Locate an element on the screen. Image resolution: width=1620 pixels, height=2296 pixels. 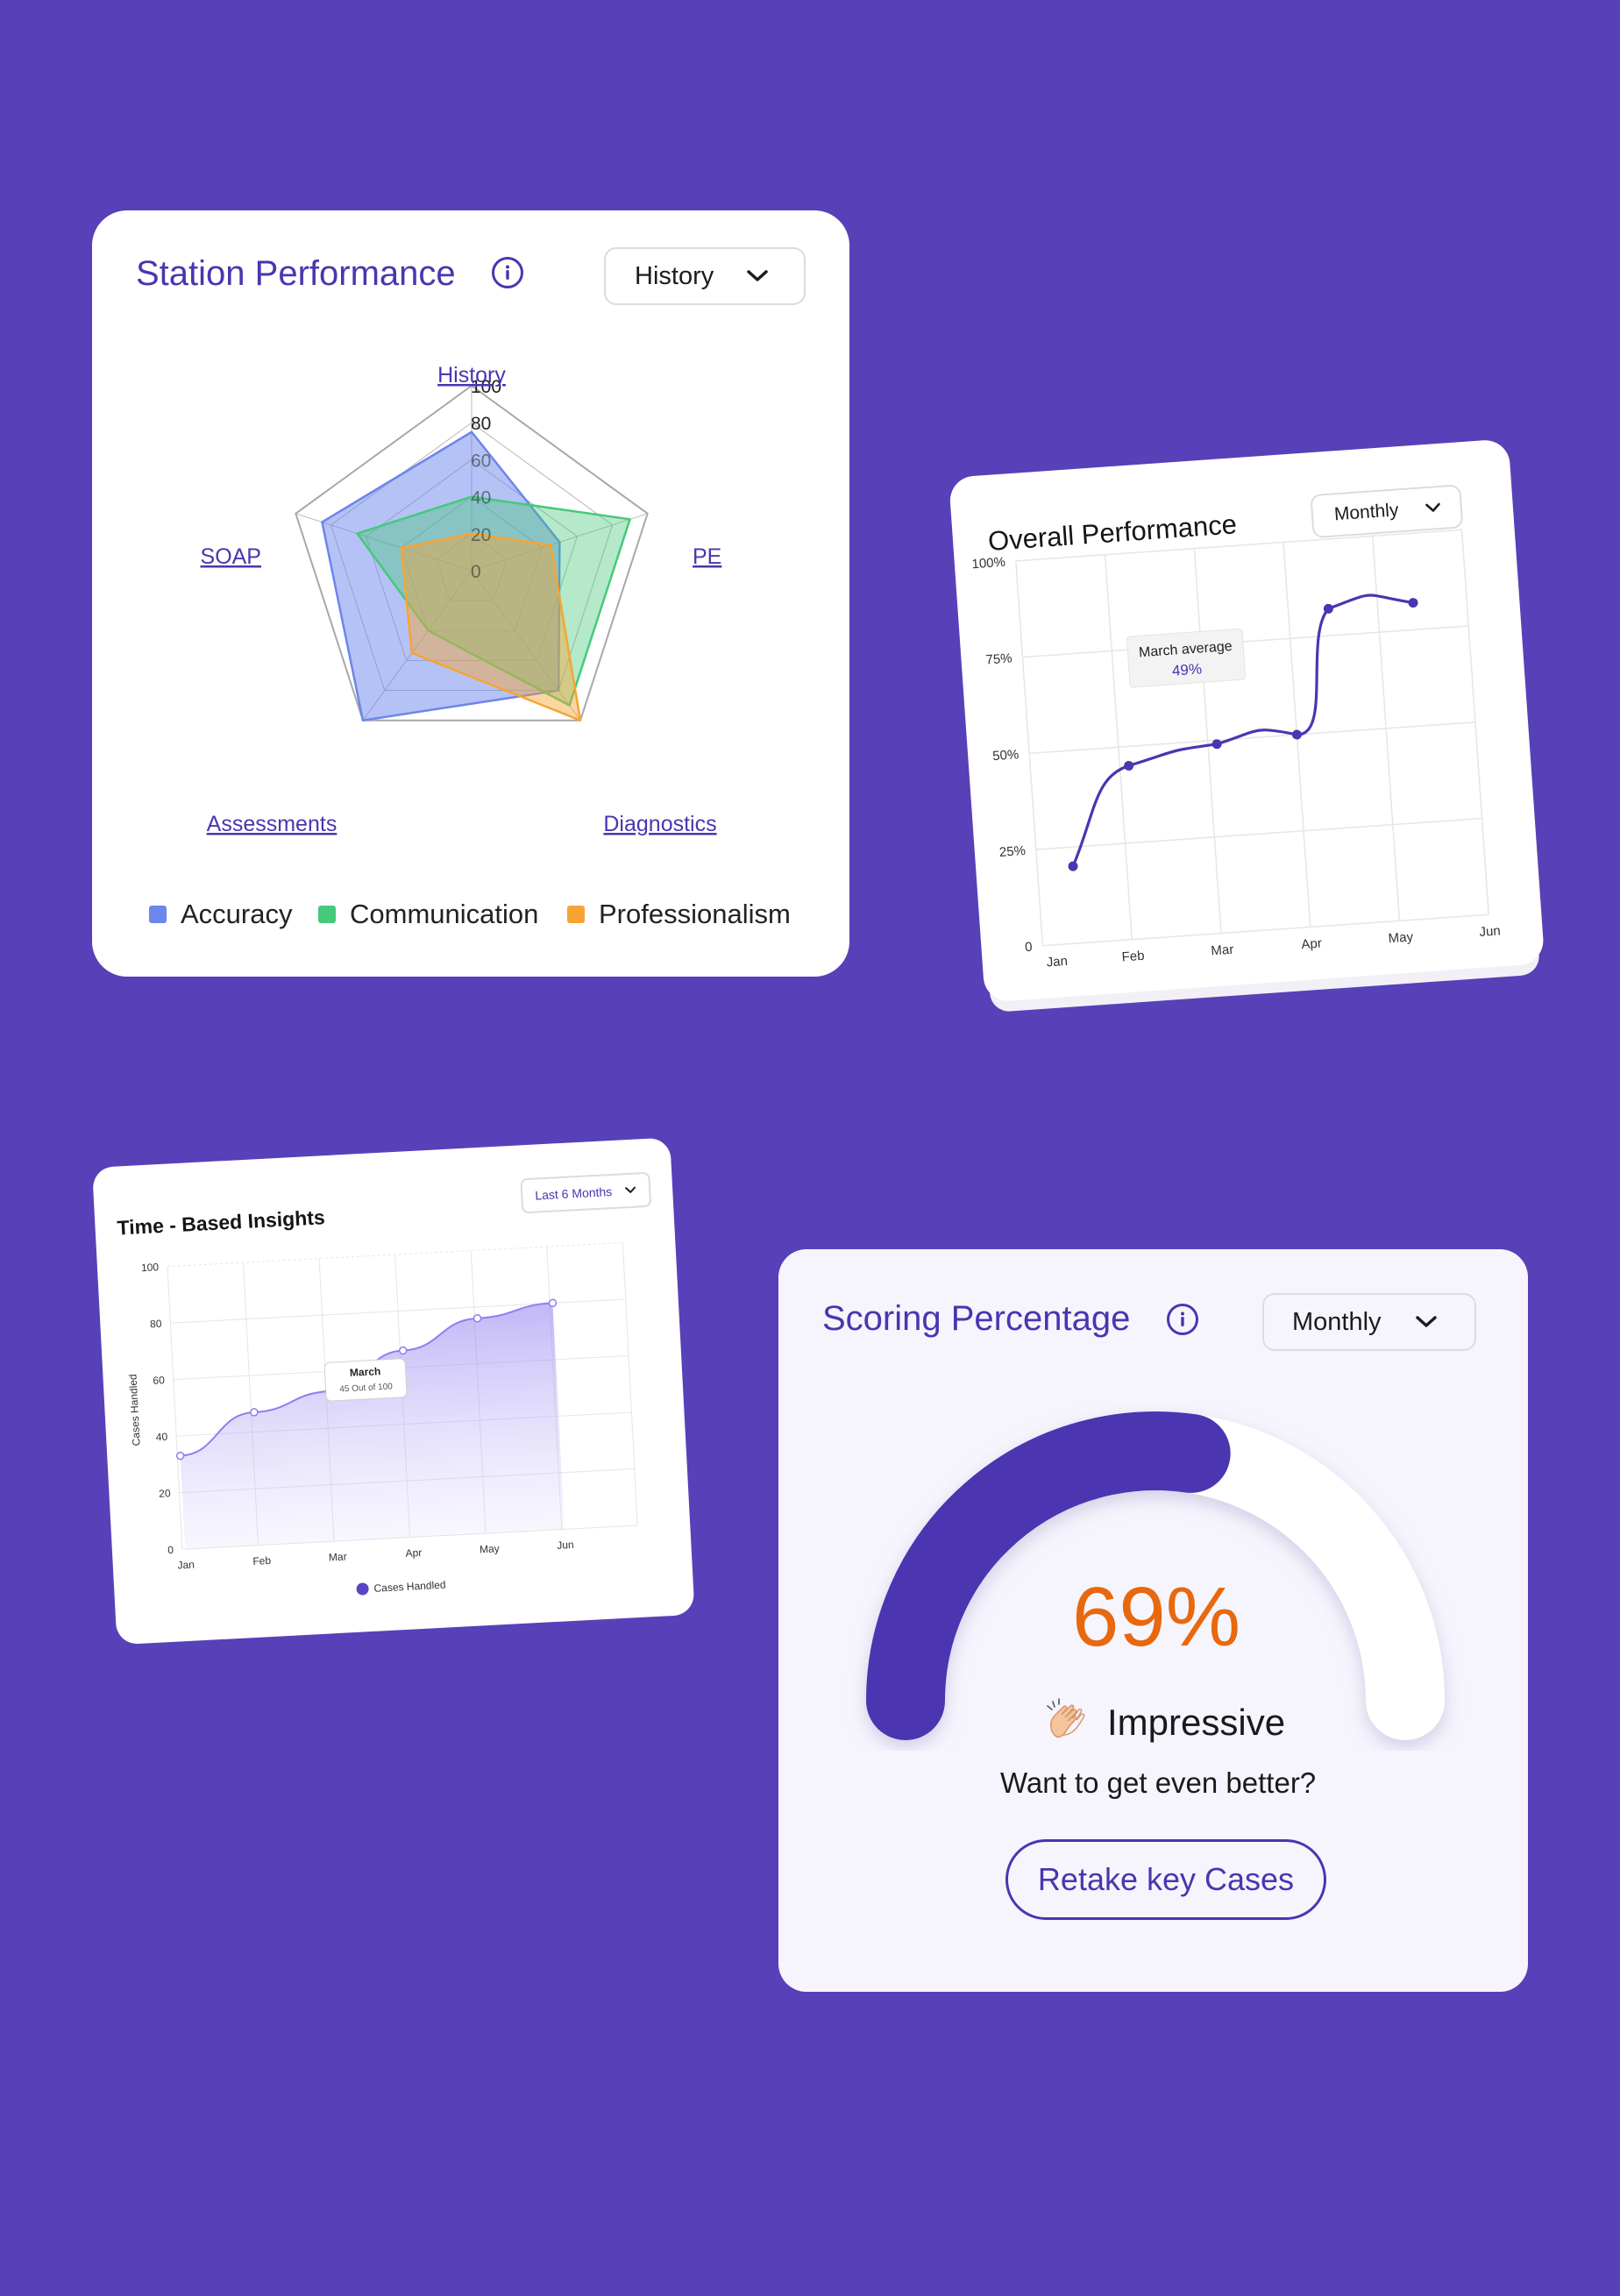
radar-series-communication is located at coordinates (494, 601).